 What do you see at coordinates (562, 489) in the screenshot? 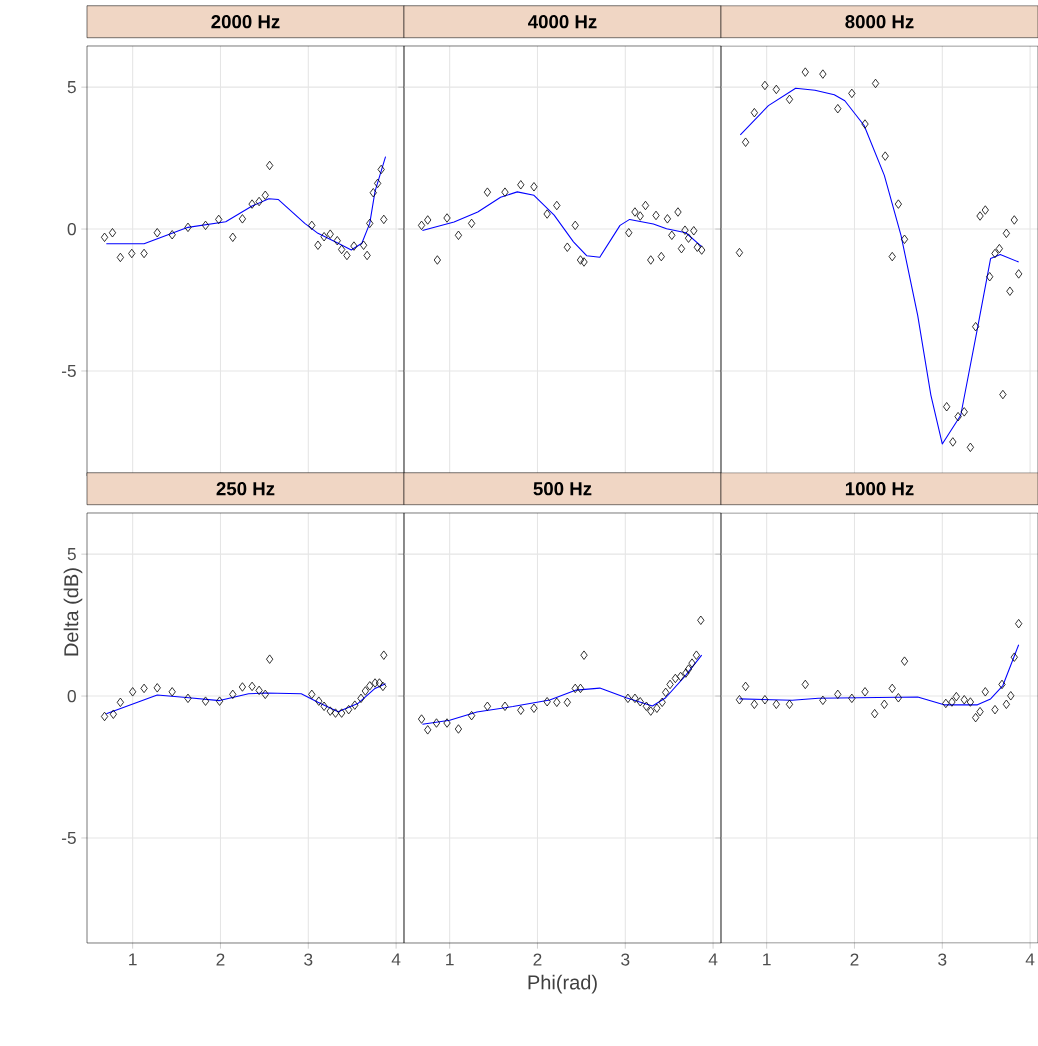
I see `chart-title: 500 Hz` at bounding box center [562, 489].